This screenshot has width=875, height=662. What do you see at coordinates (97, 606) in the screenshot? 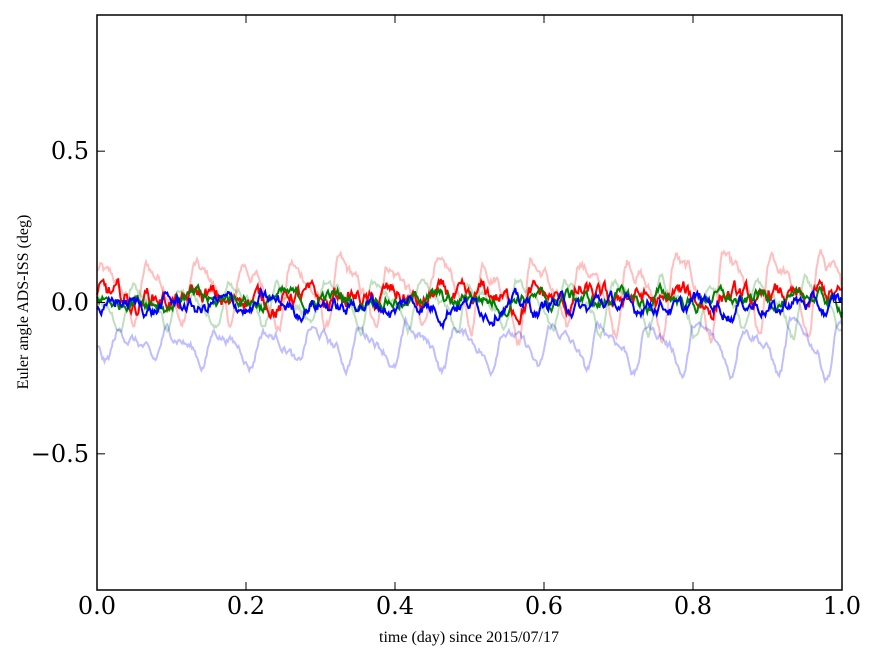
I see `x-tick-label: 0.0` at bounding box center [97, 606].